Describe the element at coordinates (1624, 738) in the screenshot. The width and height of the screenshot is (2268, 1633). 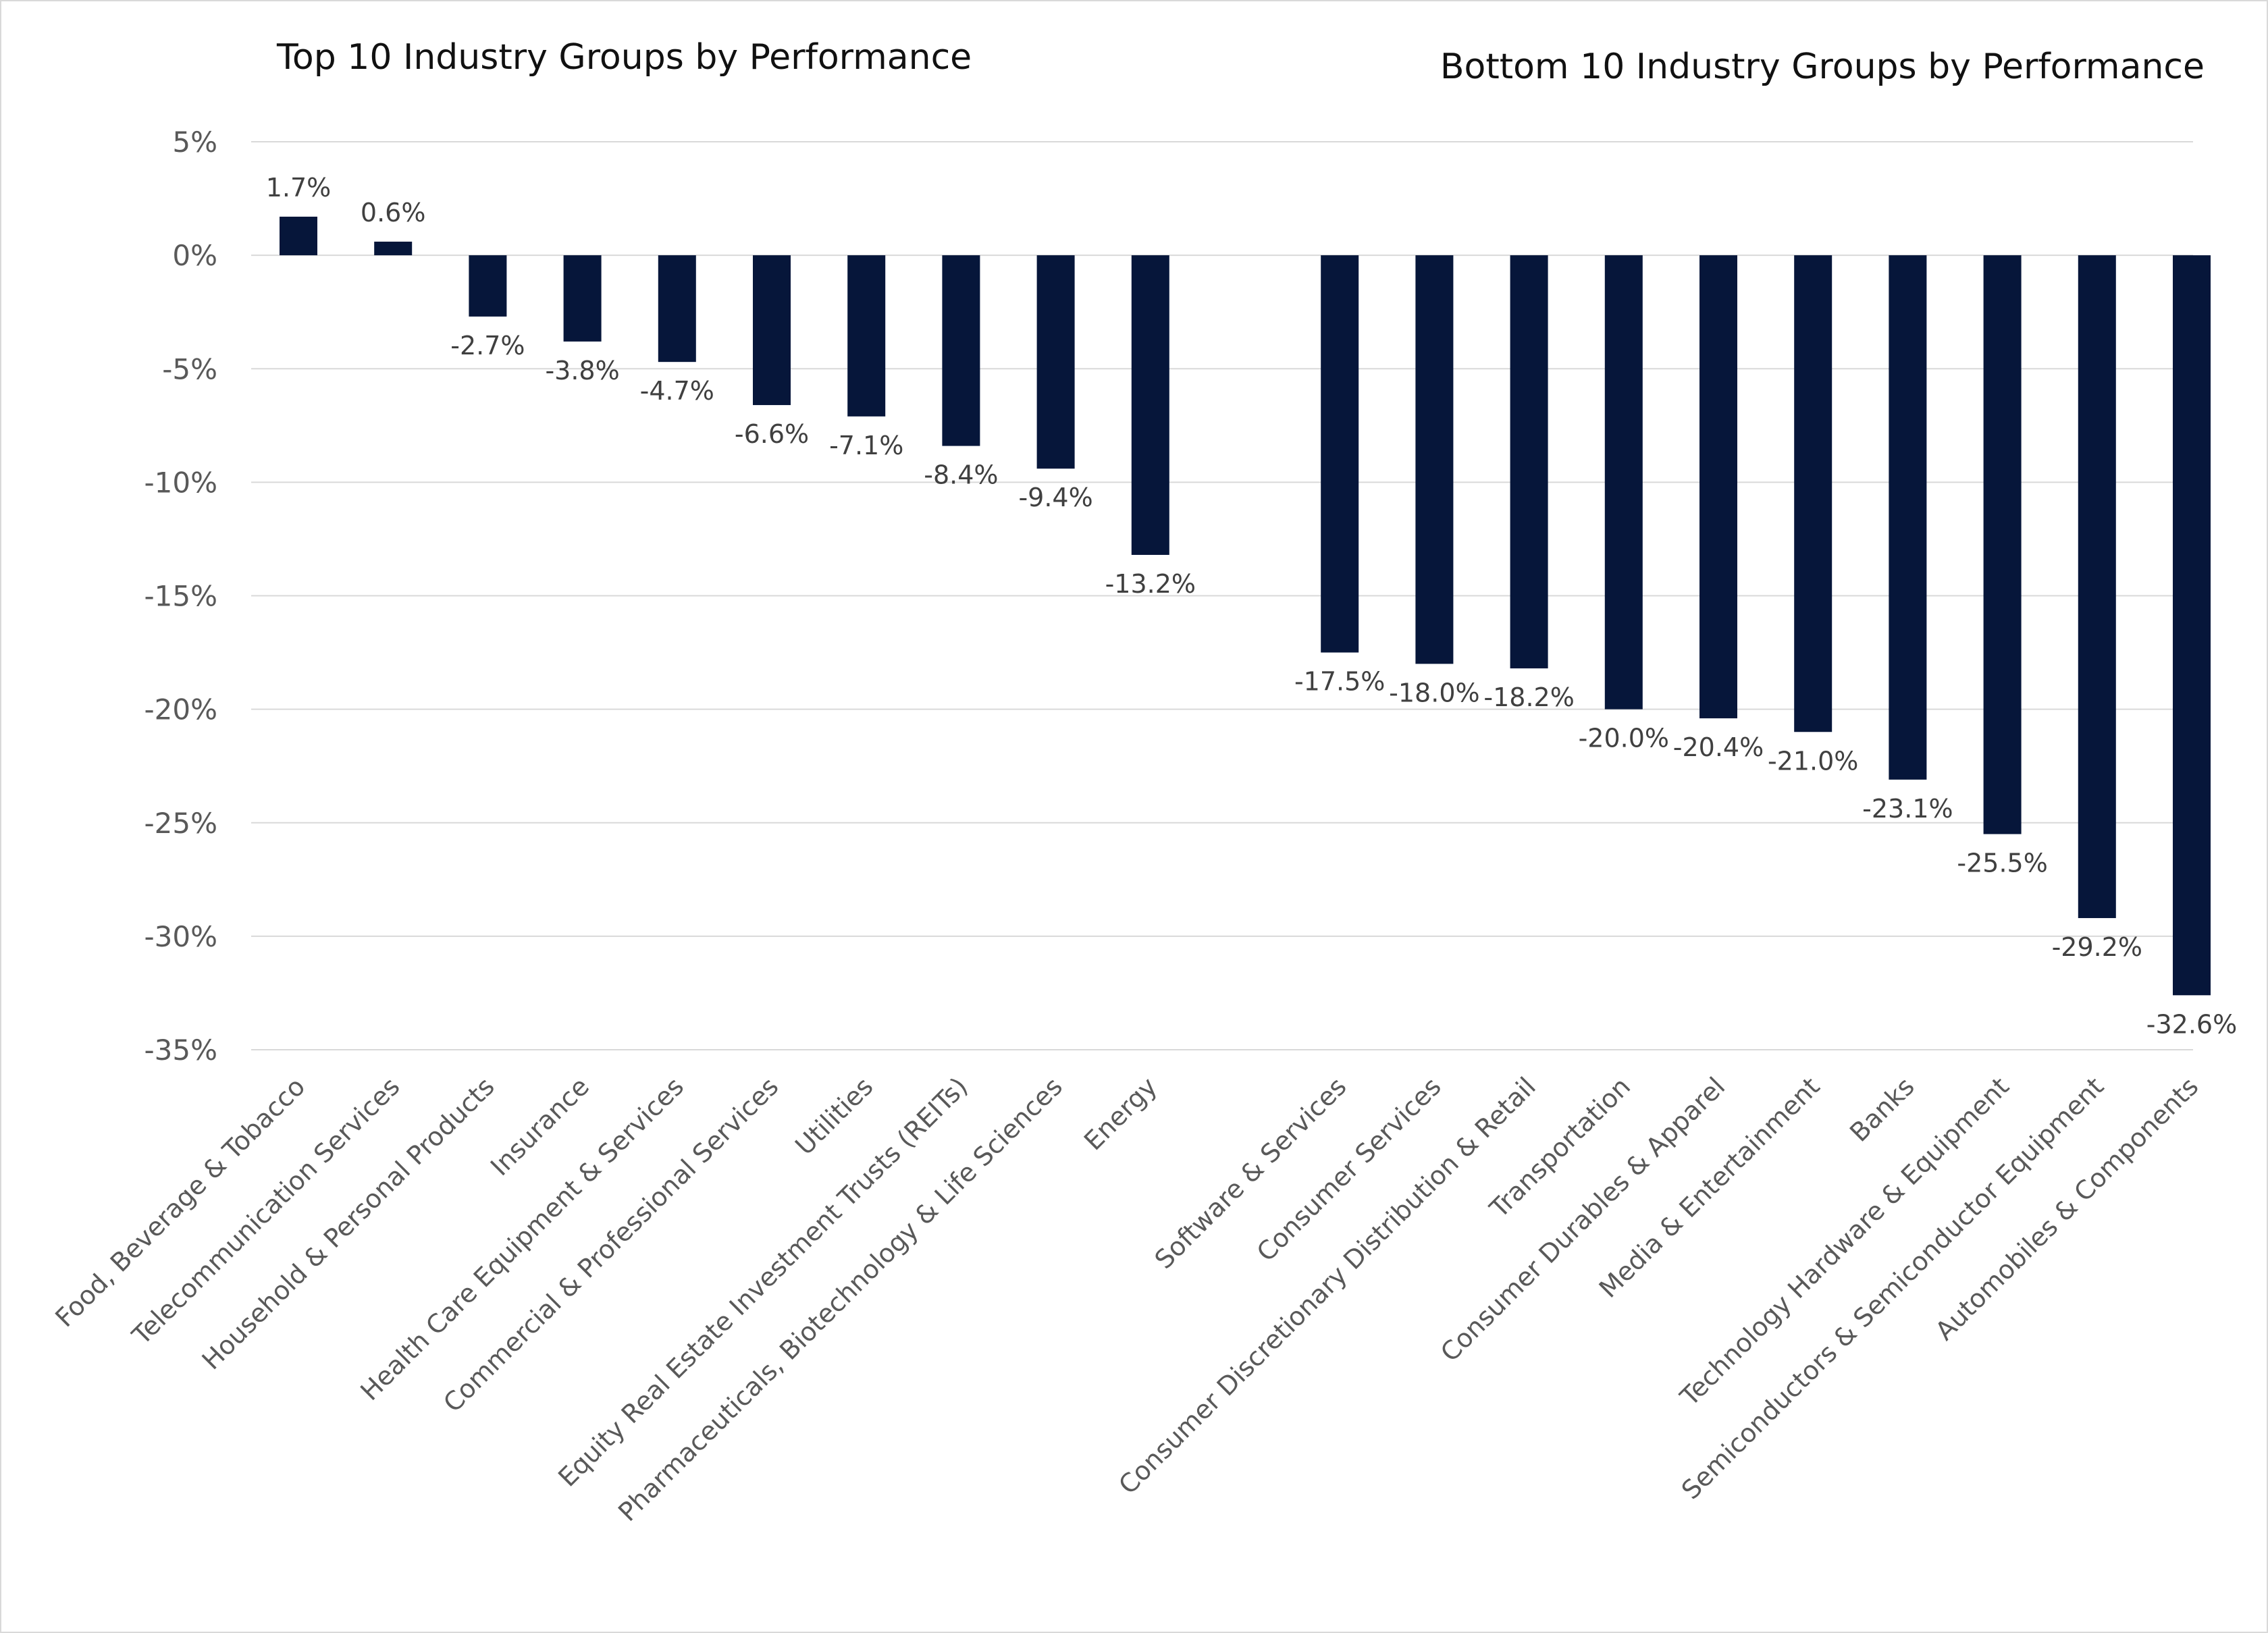
I see `data-label: -20.0%` at that location.